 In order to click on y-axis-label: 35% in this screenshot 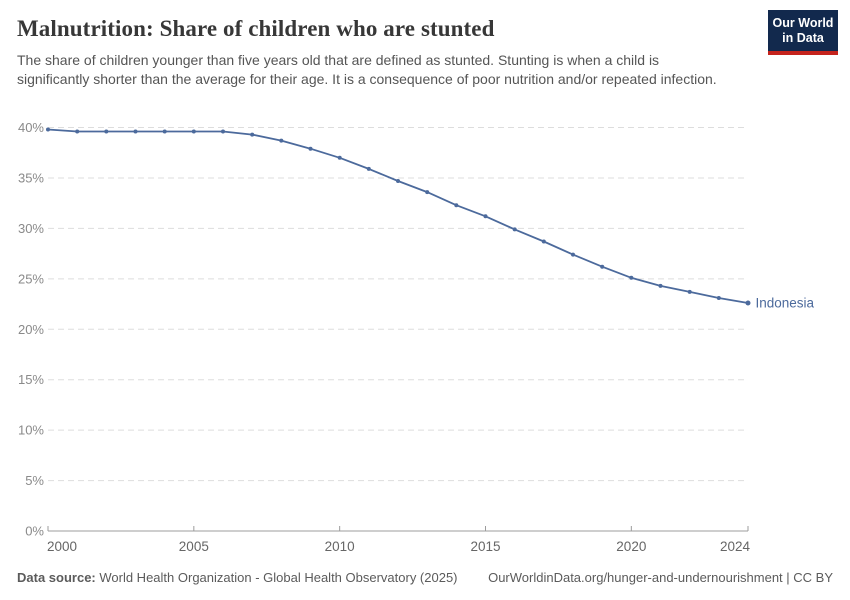, I will do `click(31, 177)`.